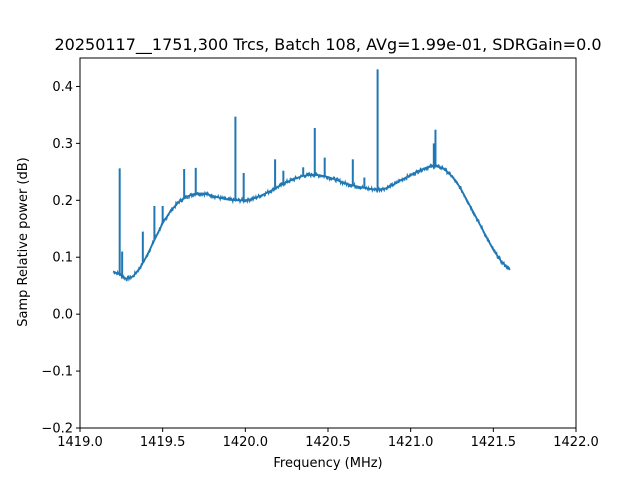 The height and width of the screenshot is (480, 640). I want to click on x-tick-label: 1419.0, so click(80, 442).